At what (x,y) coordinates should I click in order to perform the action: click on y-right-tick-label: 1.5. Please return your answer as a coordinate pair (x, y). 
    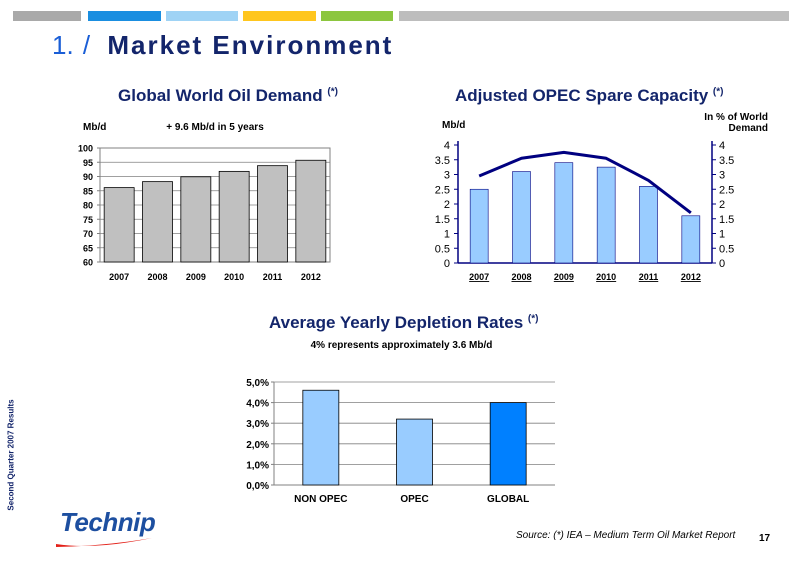
    Looking at the image, I should click on (726, 220).